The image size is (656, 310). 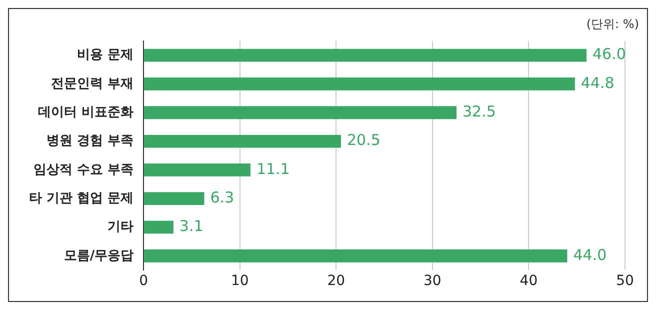 I want to click on x-tick-label: 20, so click(x=336, y=281).